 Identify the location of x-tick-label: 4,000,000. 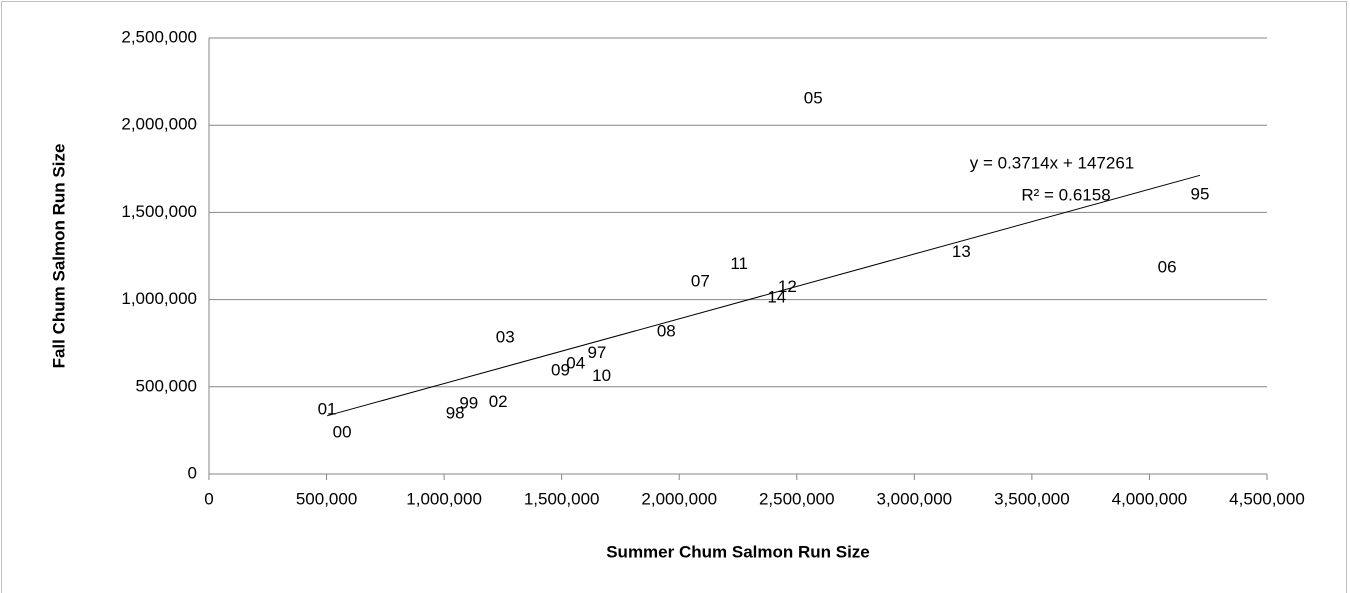
(1150, 498).